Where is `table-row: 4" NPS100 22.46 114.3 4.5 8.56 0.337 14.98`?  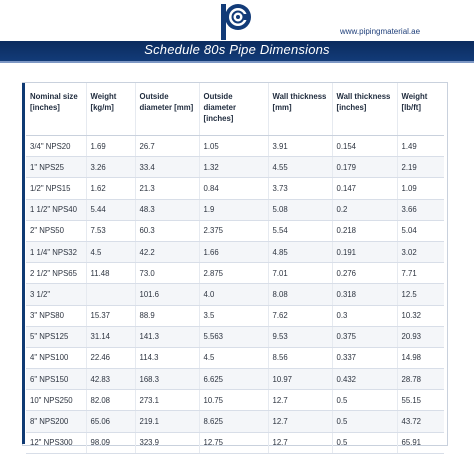 table-row: 4" NPS100 22.46 114.3 4.5 8.56 0.337 14.98 is located at coordinates (235, 358).